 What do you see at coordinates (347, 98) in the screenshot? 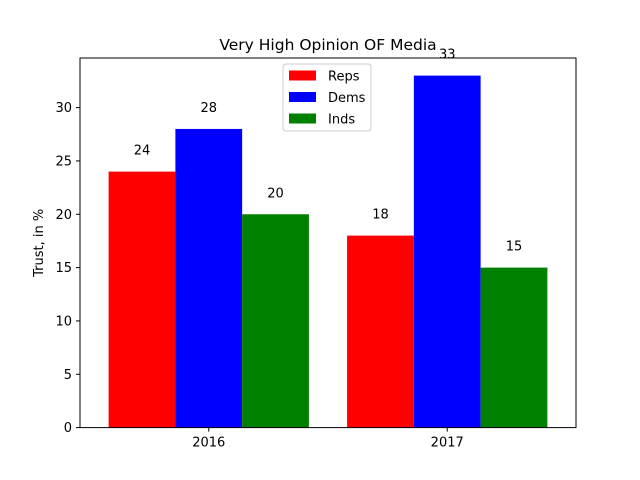
I see `legend-label-dems: Dems` at bounding box center [347, 98].